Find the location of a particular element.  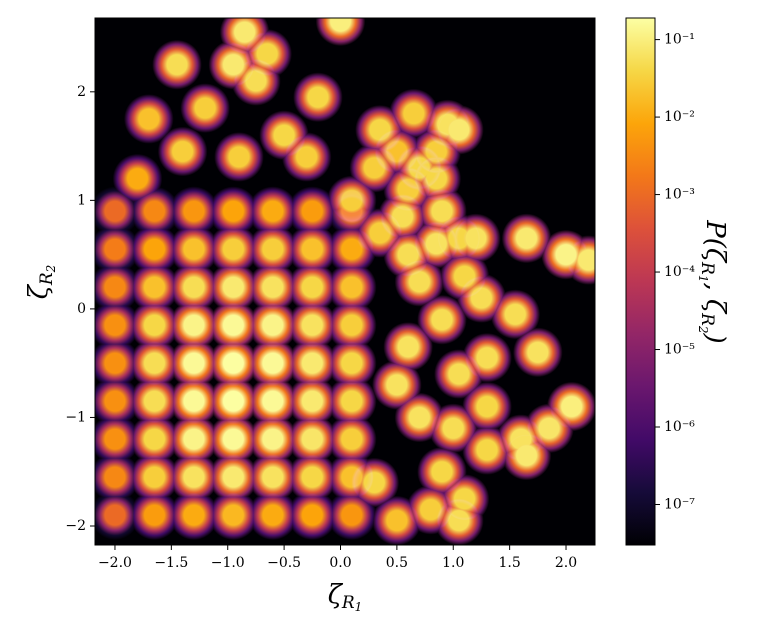

colorbar-tick-label: 10⁻² is located at coordinates (679, 117).